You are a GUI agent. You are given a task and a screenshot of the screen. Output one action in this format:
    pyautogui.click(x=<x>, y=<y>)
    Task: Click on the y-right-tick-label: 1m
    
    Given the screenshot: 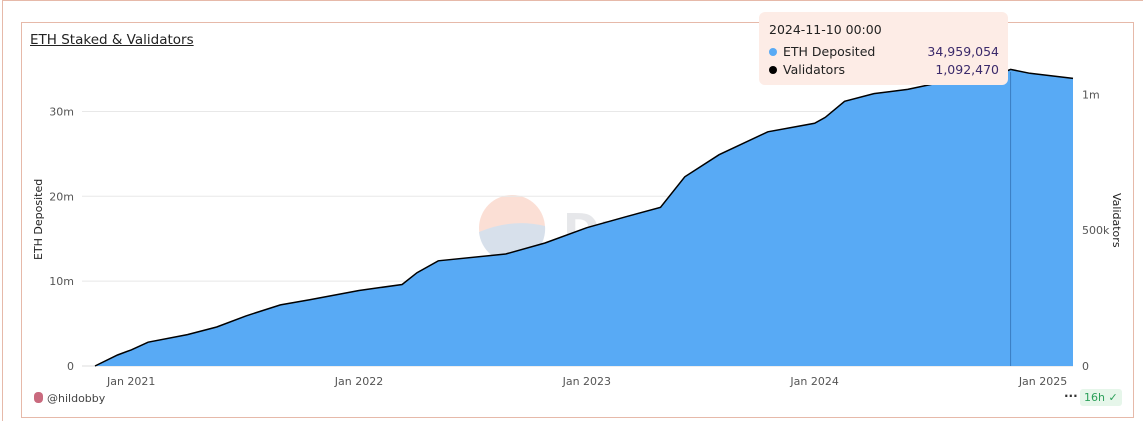 What is the action you would take?
    pyautogui.click(x=1091, y=94)
    